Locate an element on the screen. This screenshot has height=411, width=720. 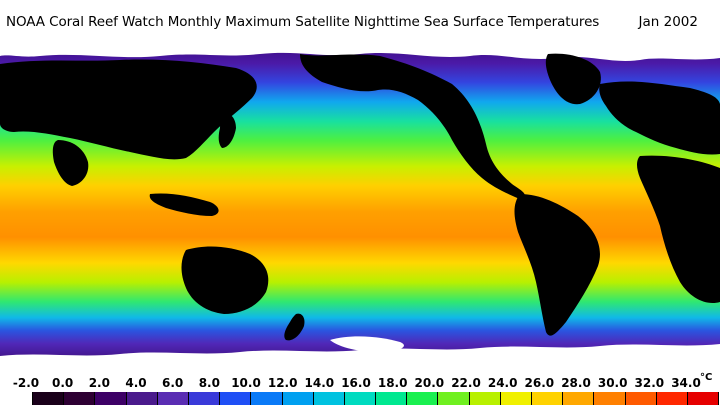
legend-tick-label: 28.0 is located at coordinates (576, 383).